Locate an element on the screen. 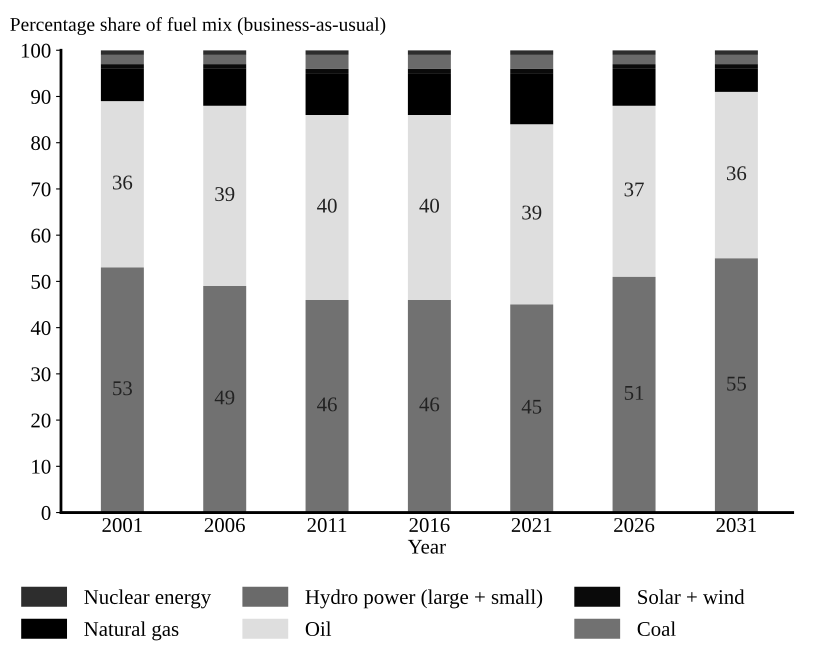 The width and height of the screenshot is (813, 670). x-tick-label: 2031 is located at coordinates (736, 525).